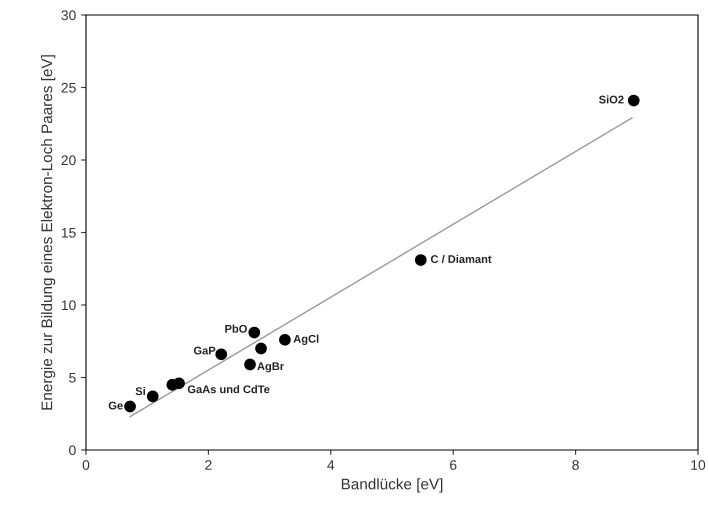 Image resolution: width=709 pixels, height=522 pixels. What do you see at coordinates (575, 465) in the screenshot?
I see `x-tick-label: 8` at bounding box center [575, 465].